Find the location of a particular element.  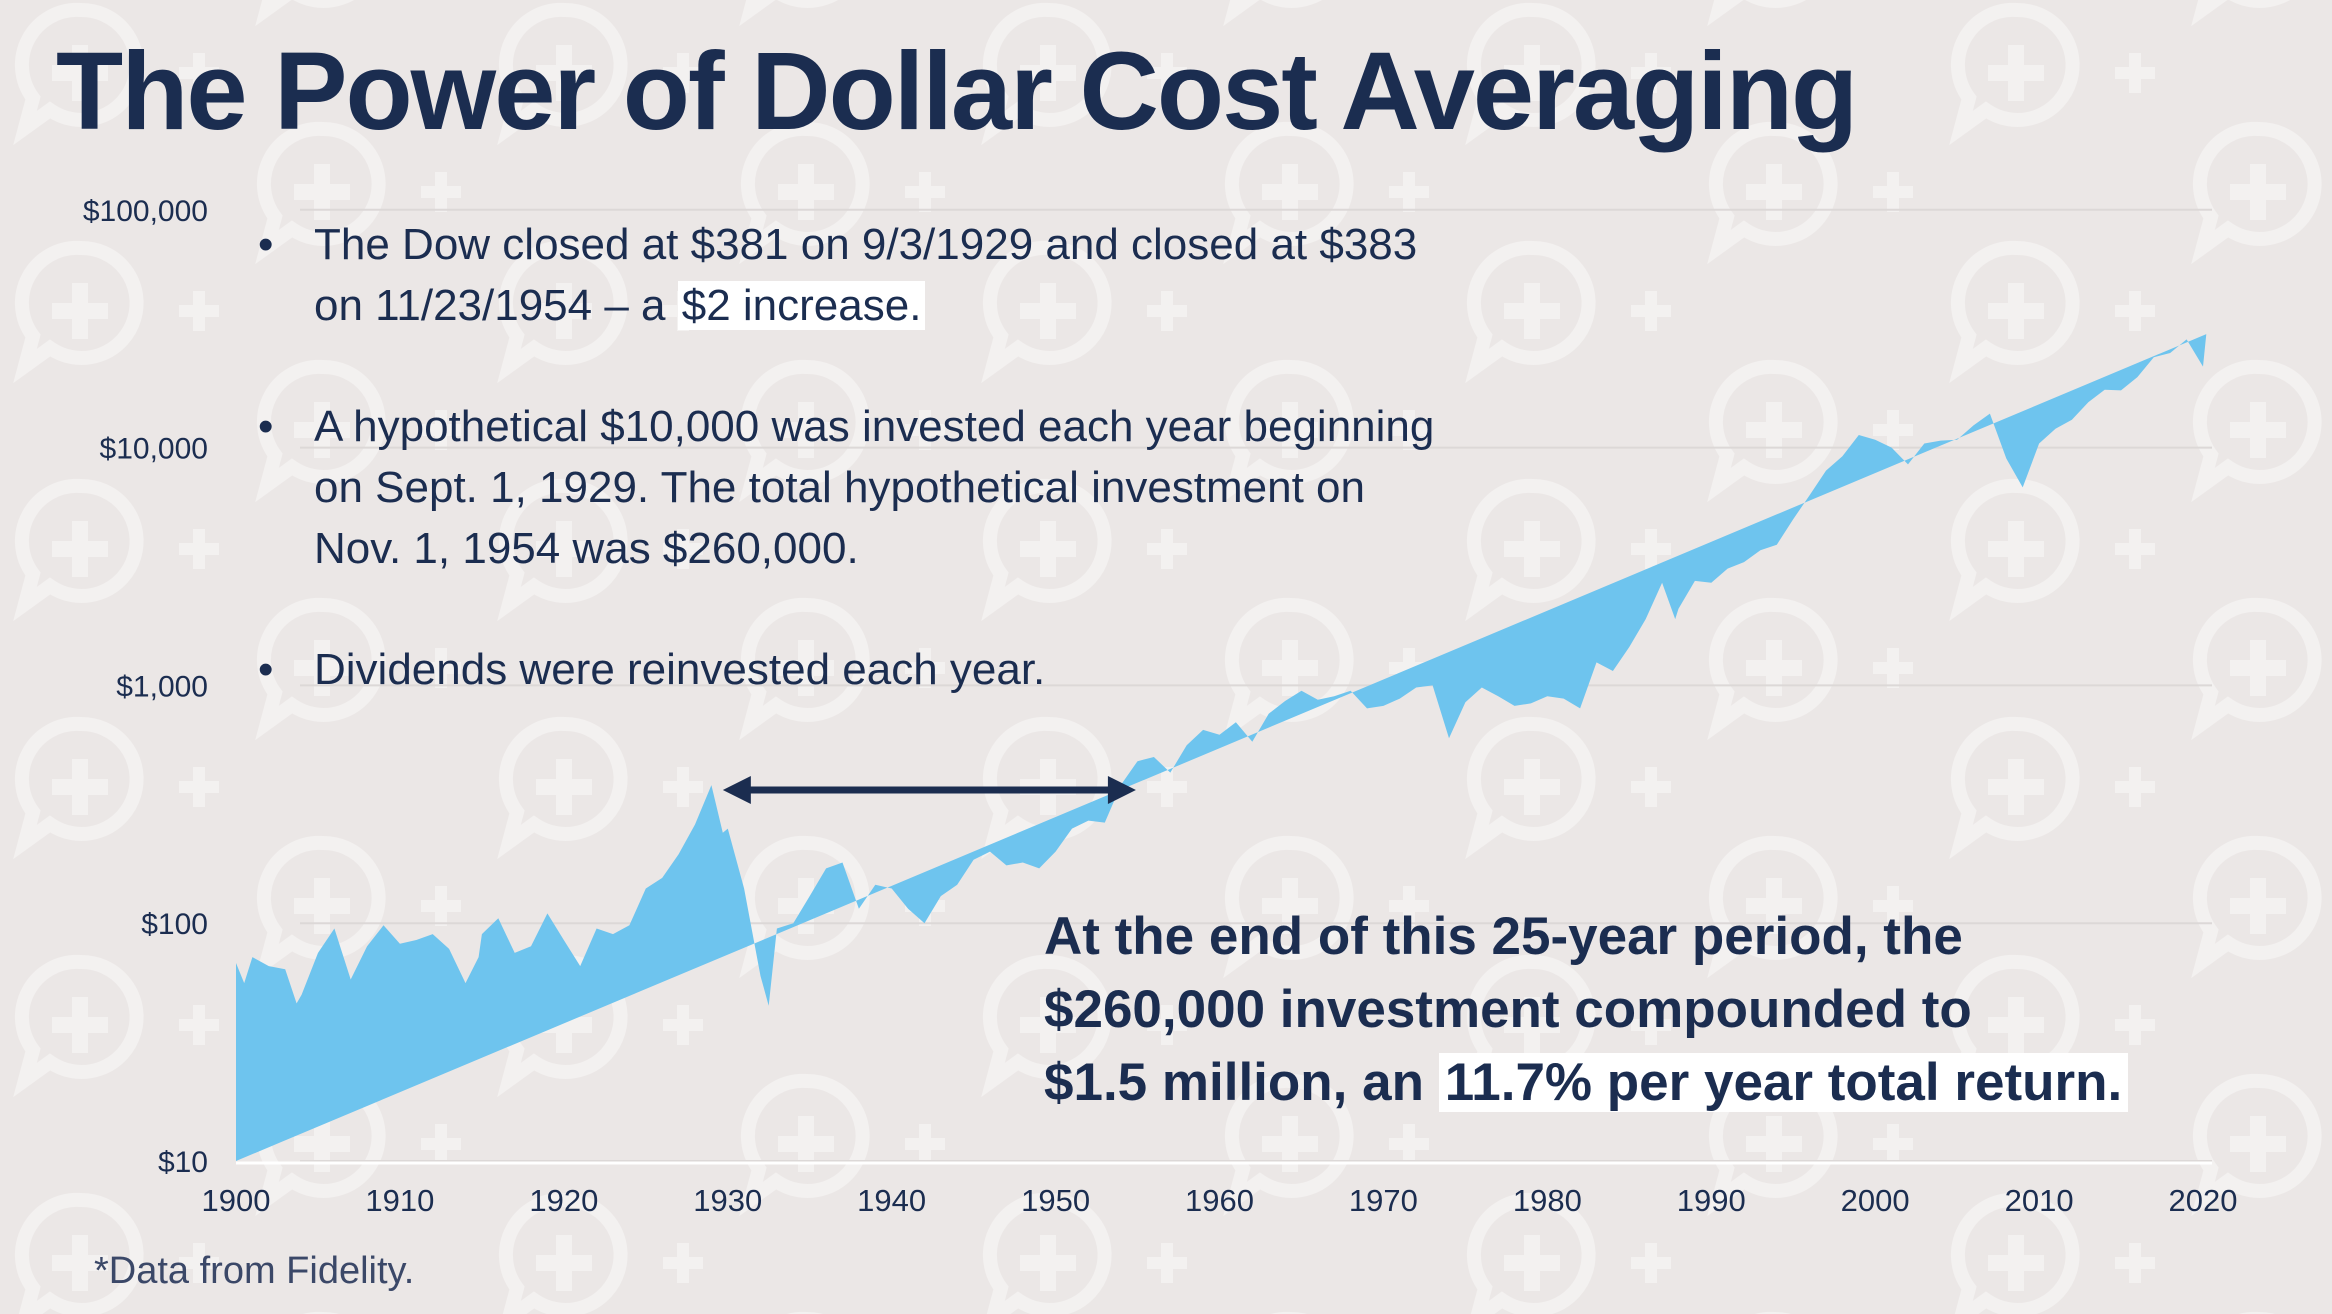

x-tick-label: 1960 is located at coordinates (1219, 1200).